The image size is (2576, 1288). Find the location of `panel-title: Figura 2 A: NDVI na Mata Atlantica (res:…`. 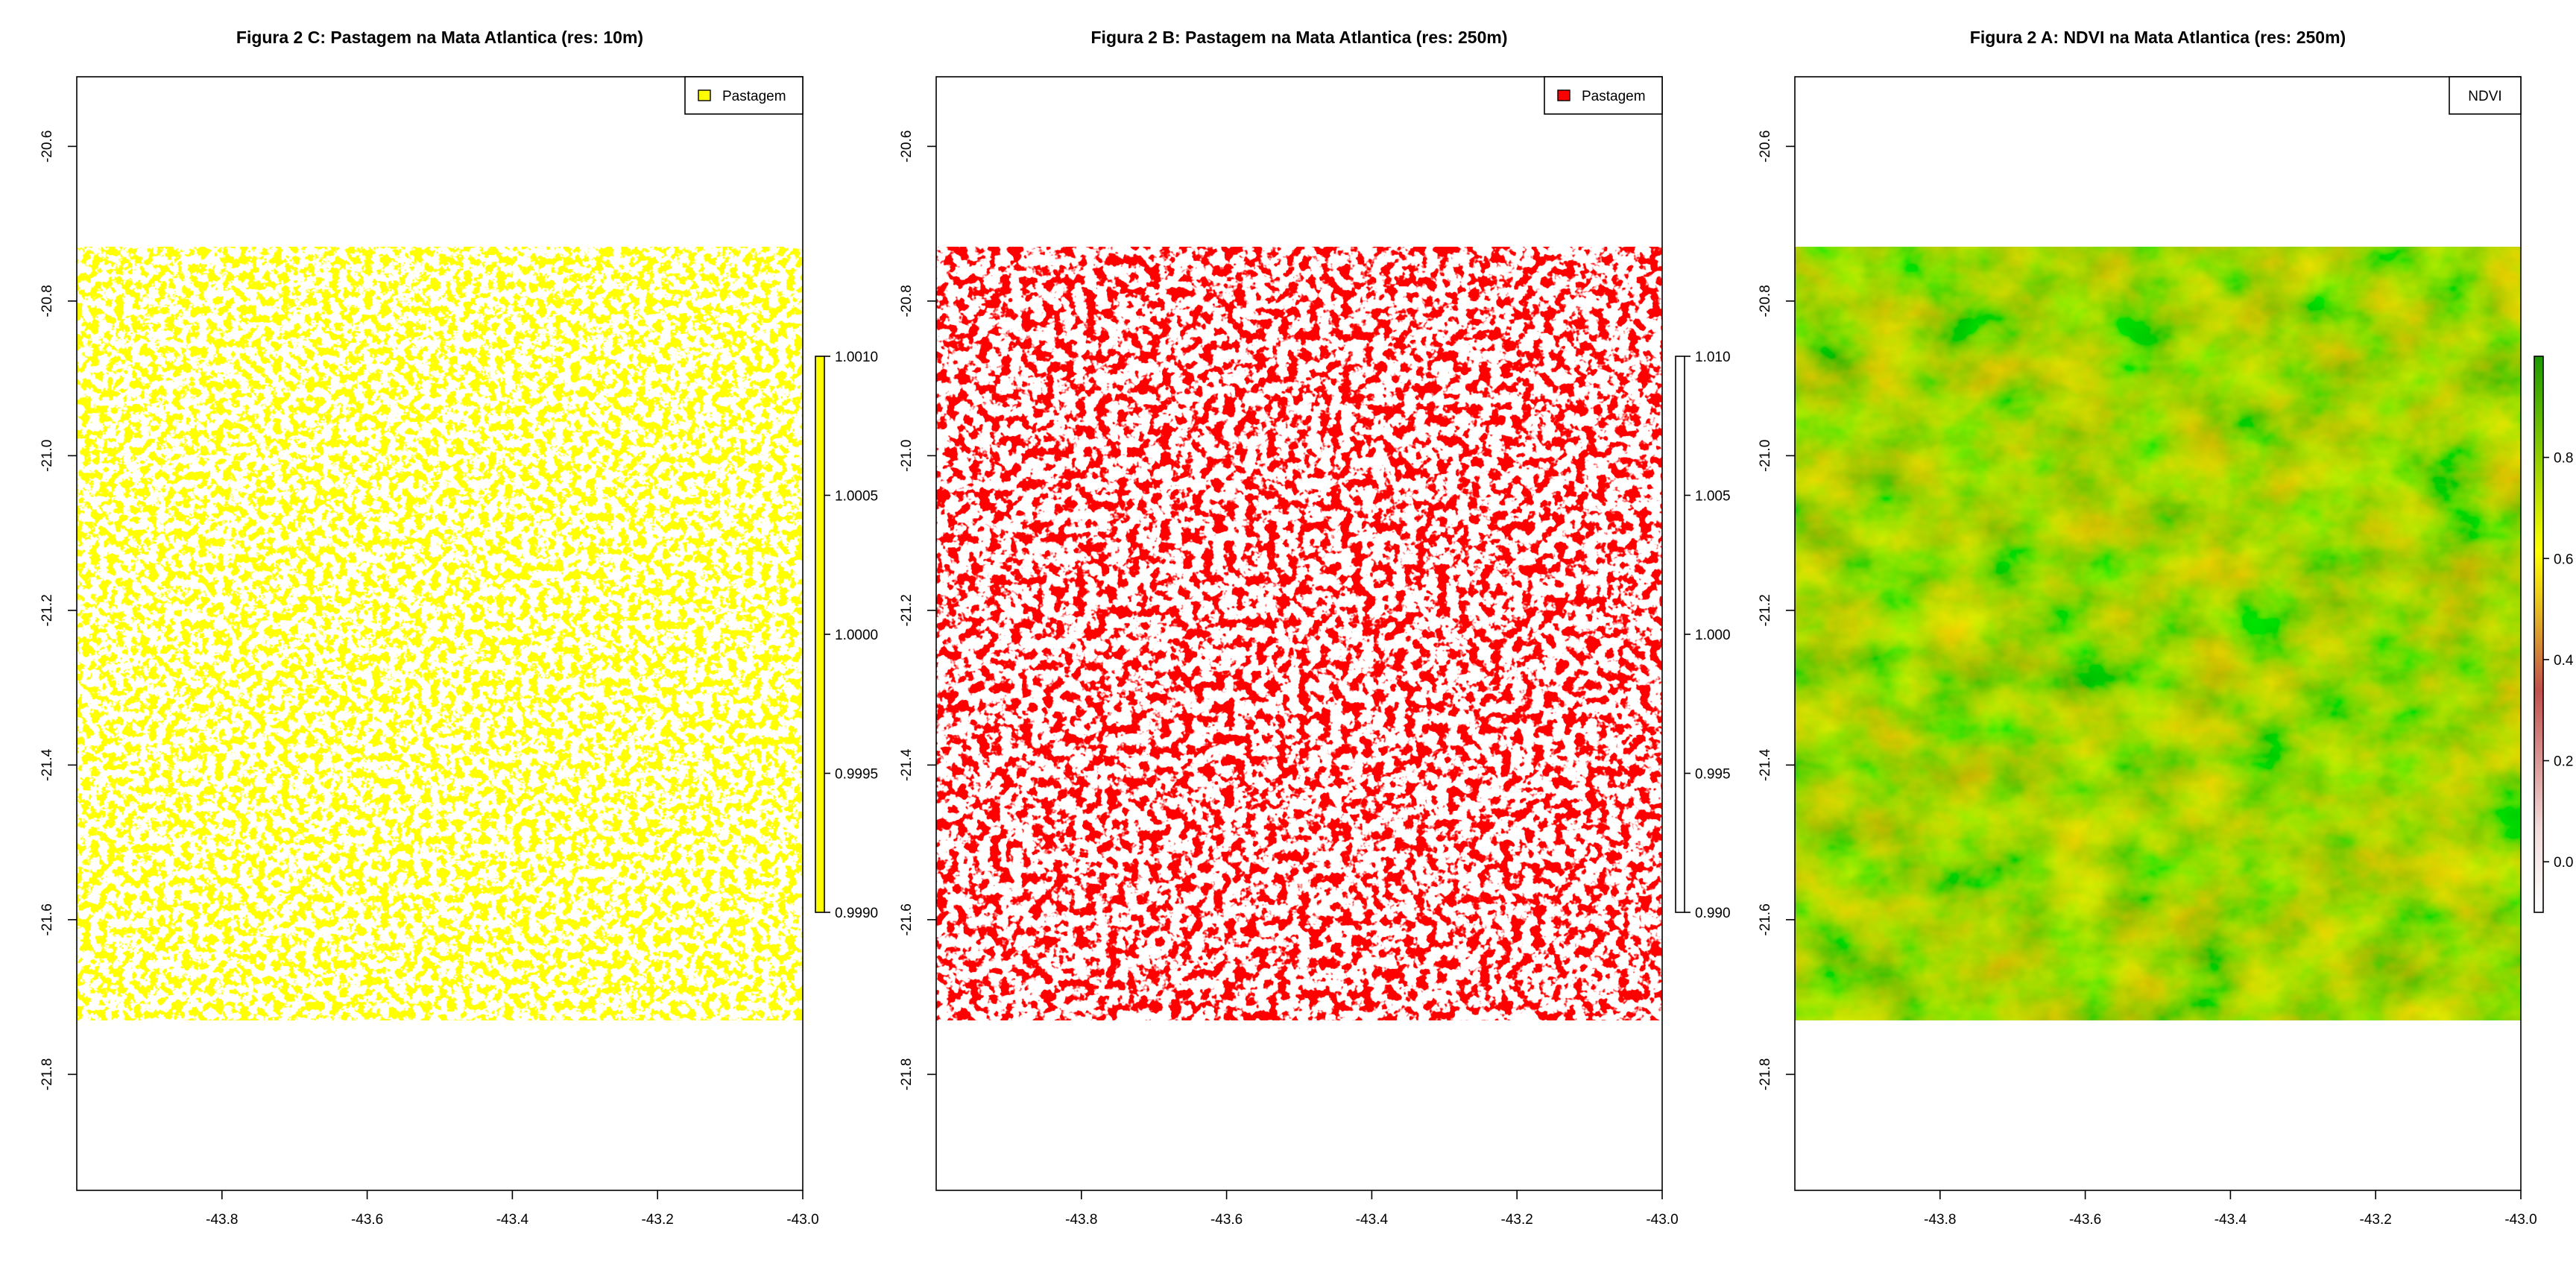

panel-title: Figura 2 A: NDVI na Mata Atlantica (res:… is located at coordinates (2158, 37).